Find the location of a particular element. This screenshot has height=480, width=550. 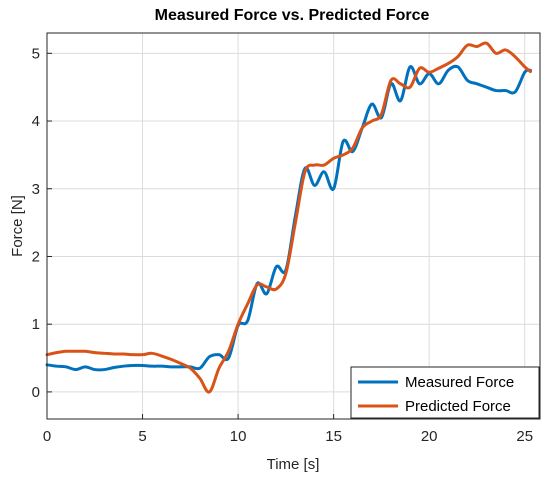

x-tick-labels: 0 5 10 15 20 25 is located at coordinates (288, 429).